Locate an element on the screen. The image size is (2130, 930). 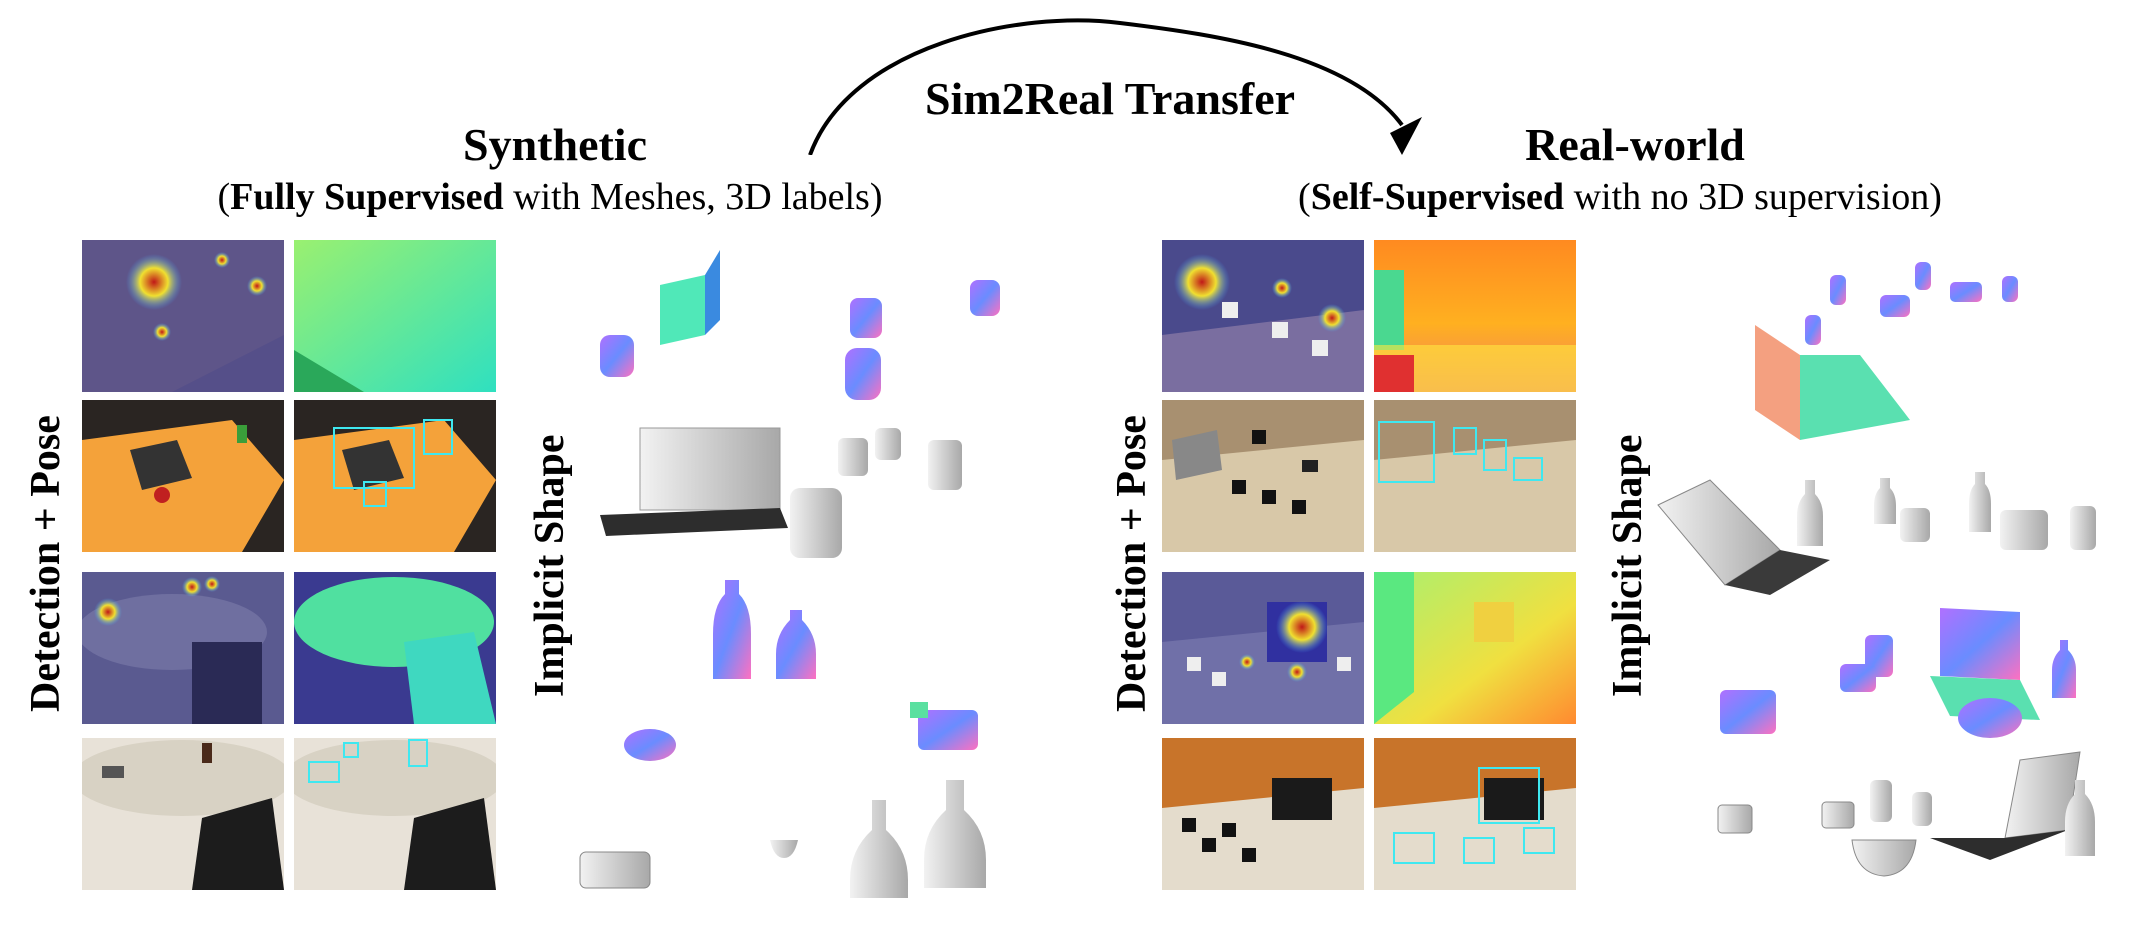
real-shape-label: Implicit Shape is located at coordinates (1628, 565).